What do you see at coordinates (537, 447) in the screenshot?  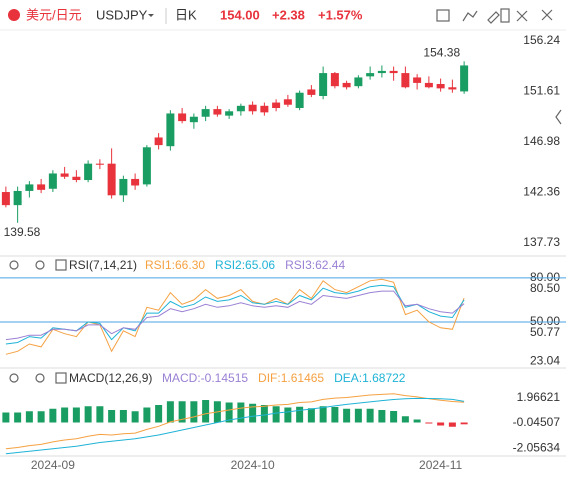 I see `y-tick-label: -2.05634` at bounding box center [537, 447].